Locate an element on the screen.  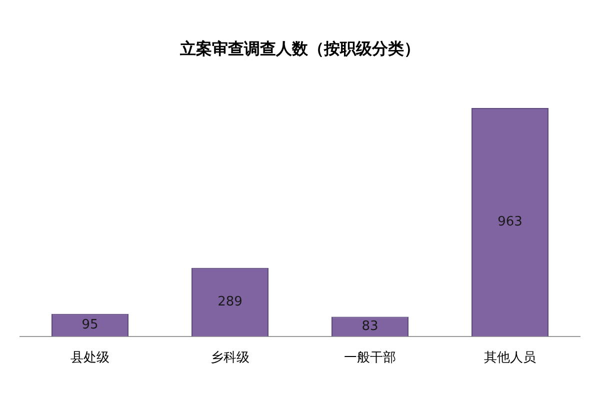
data-label: 83 is located at coordinates (370, 326).